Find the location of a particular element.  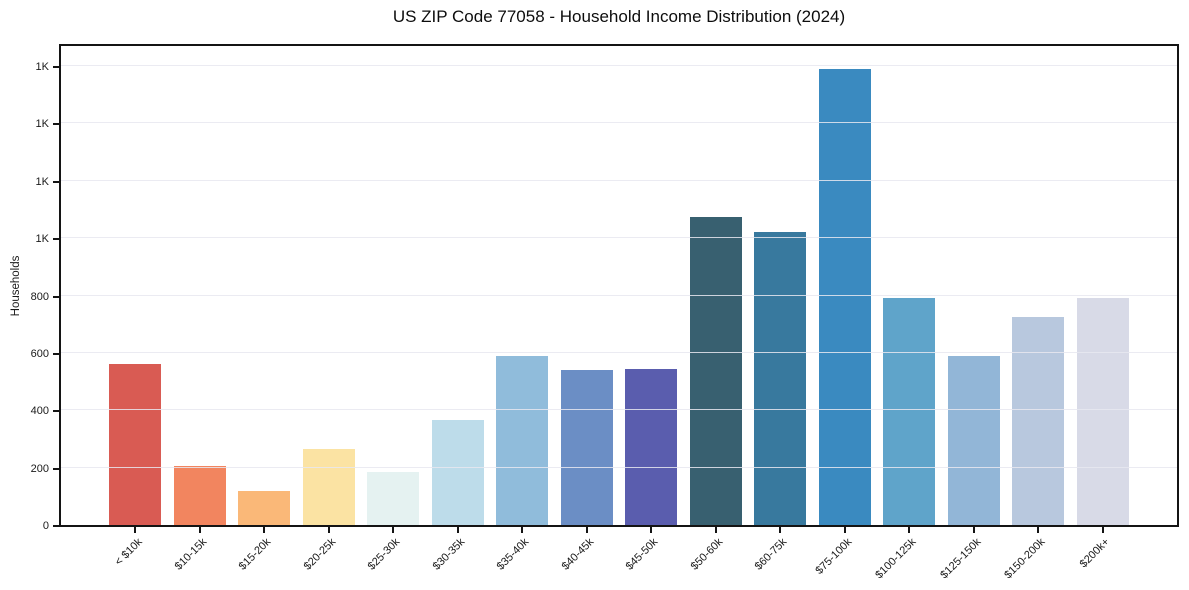

bar-$40-45k is located at coordinates (586, 447).